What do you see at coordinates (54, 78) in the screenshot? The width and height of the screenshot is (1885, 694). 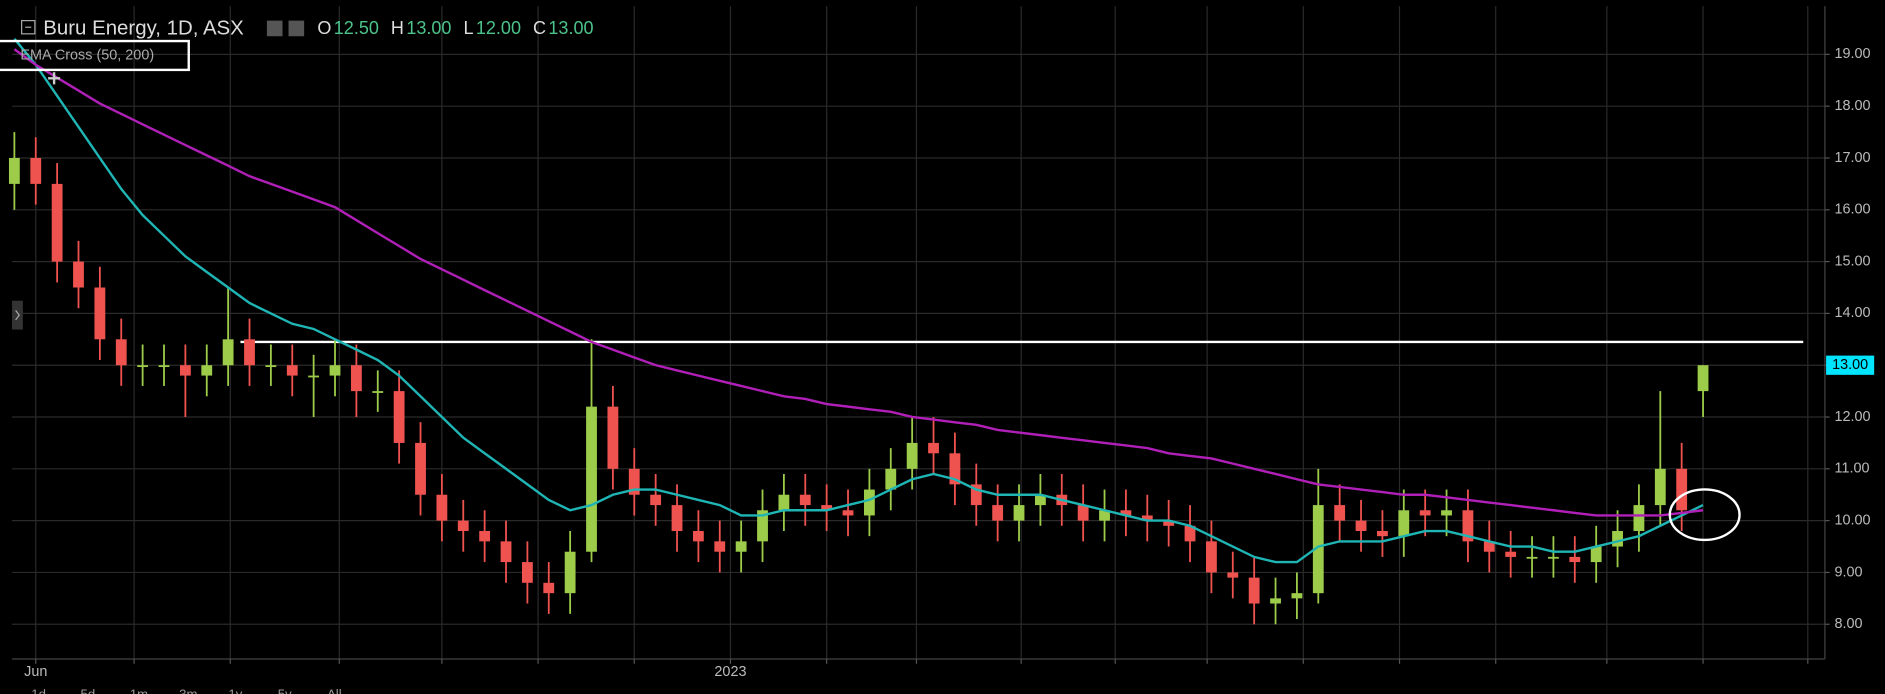 I see `crosshair` at bounding box center [54, 78].